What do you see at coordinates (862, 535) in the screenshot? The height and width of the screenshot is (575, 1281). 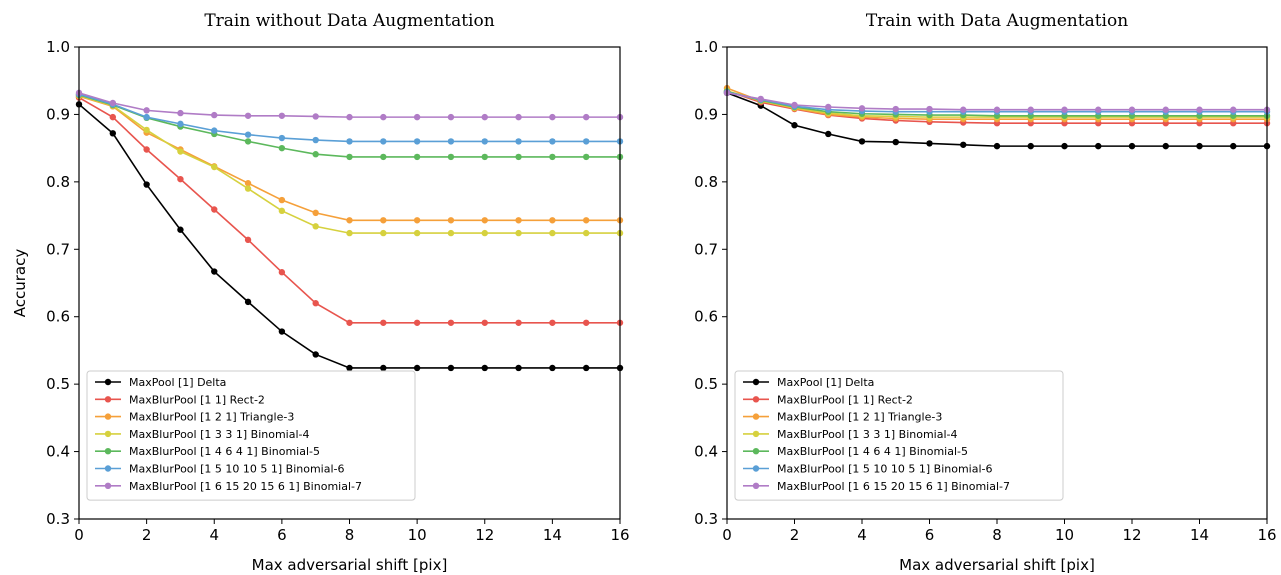 I see `x-tick-label: 4` at bounding box center [862, 535].